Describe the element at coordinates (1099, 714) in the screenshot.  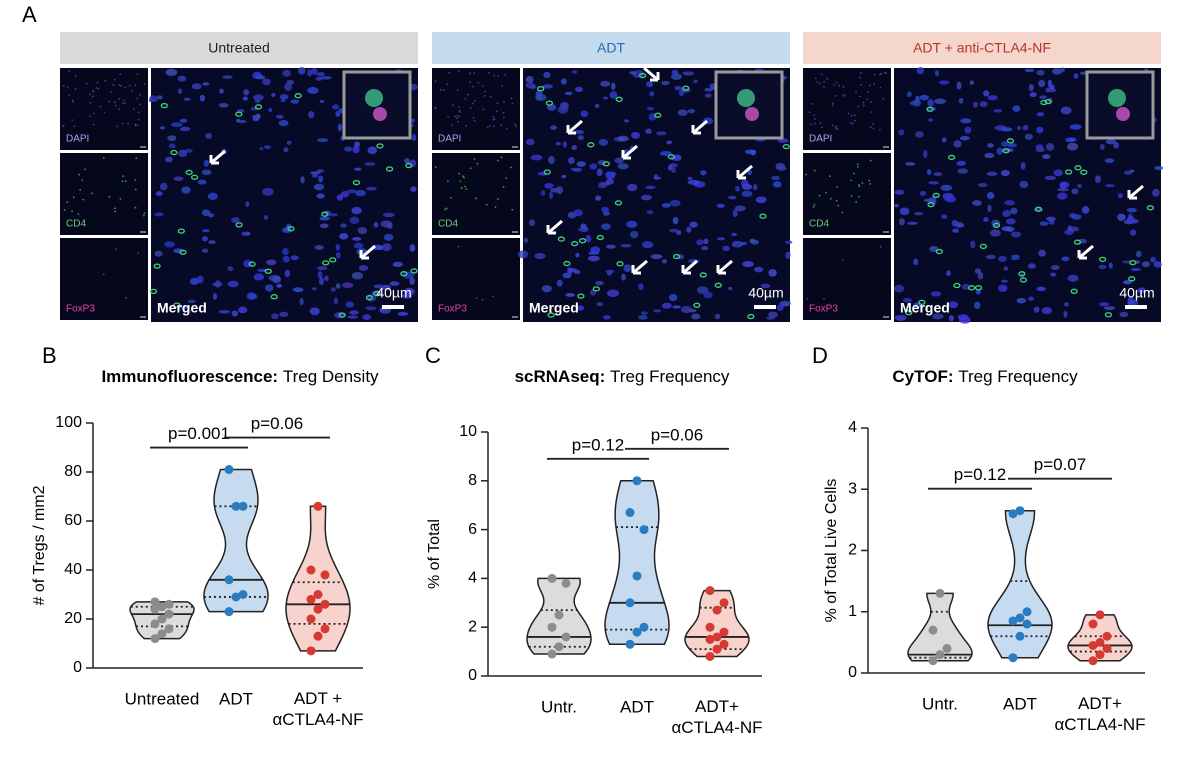
I see `x-tick-label: ADT+ αCTLA4-NF` at that location.